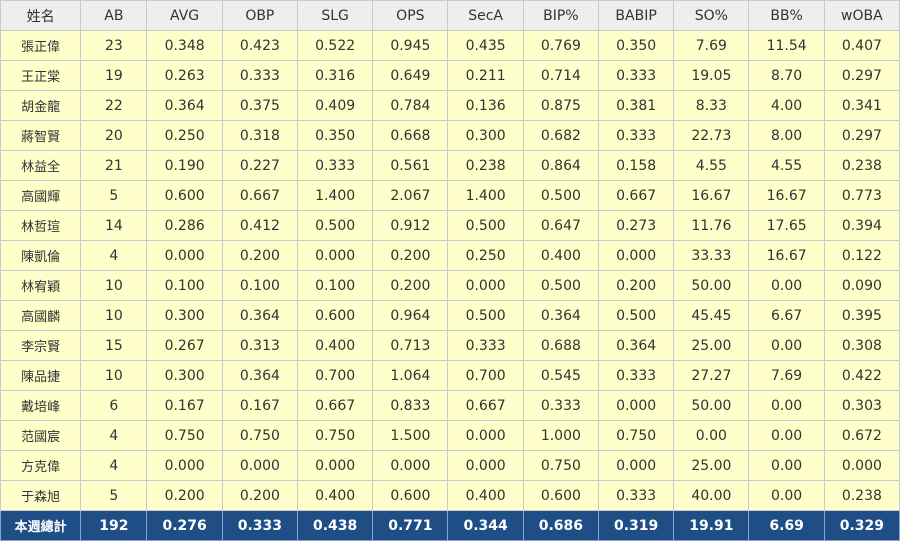  I want to click on stat-cell: 0.407, so click(861, 45).